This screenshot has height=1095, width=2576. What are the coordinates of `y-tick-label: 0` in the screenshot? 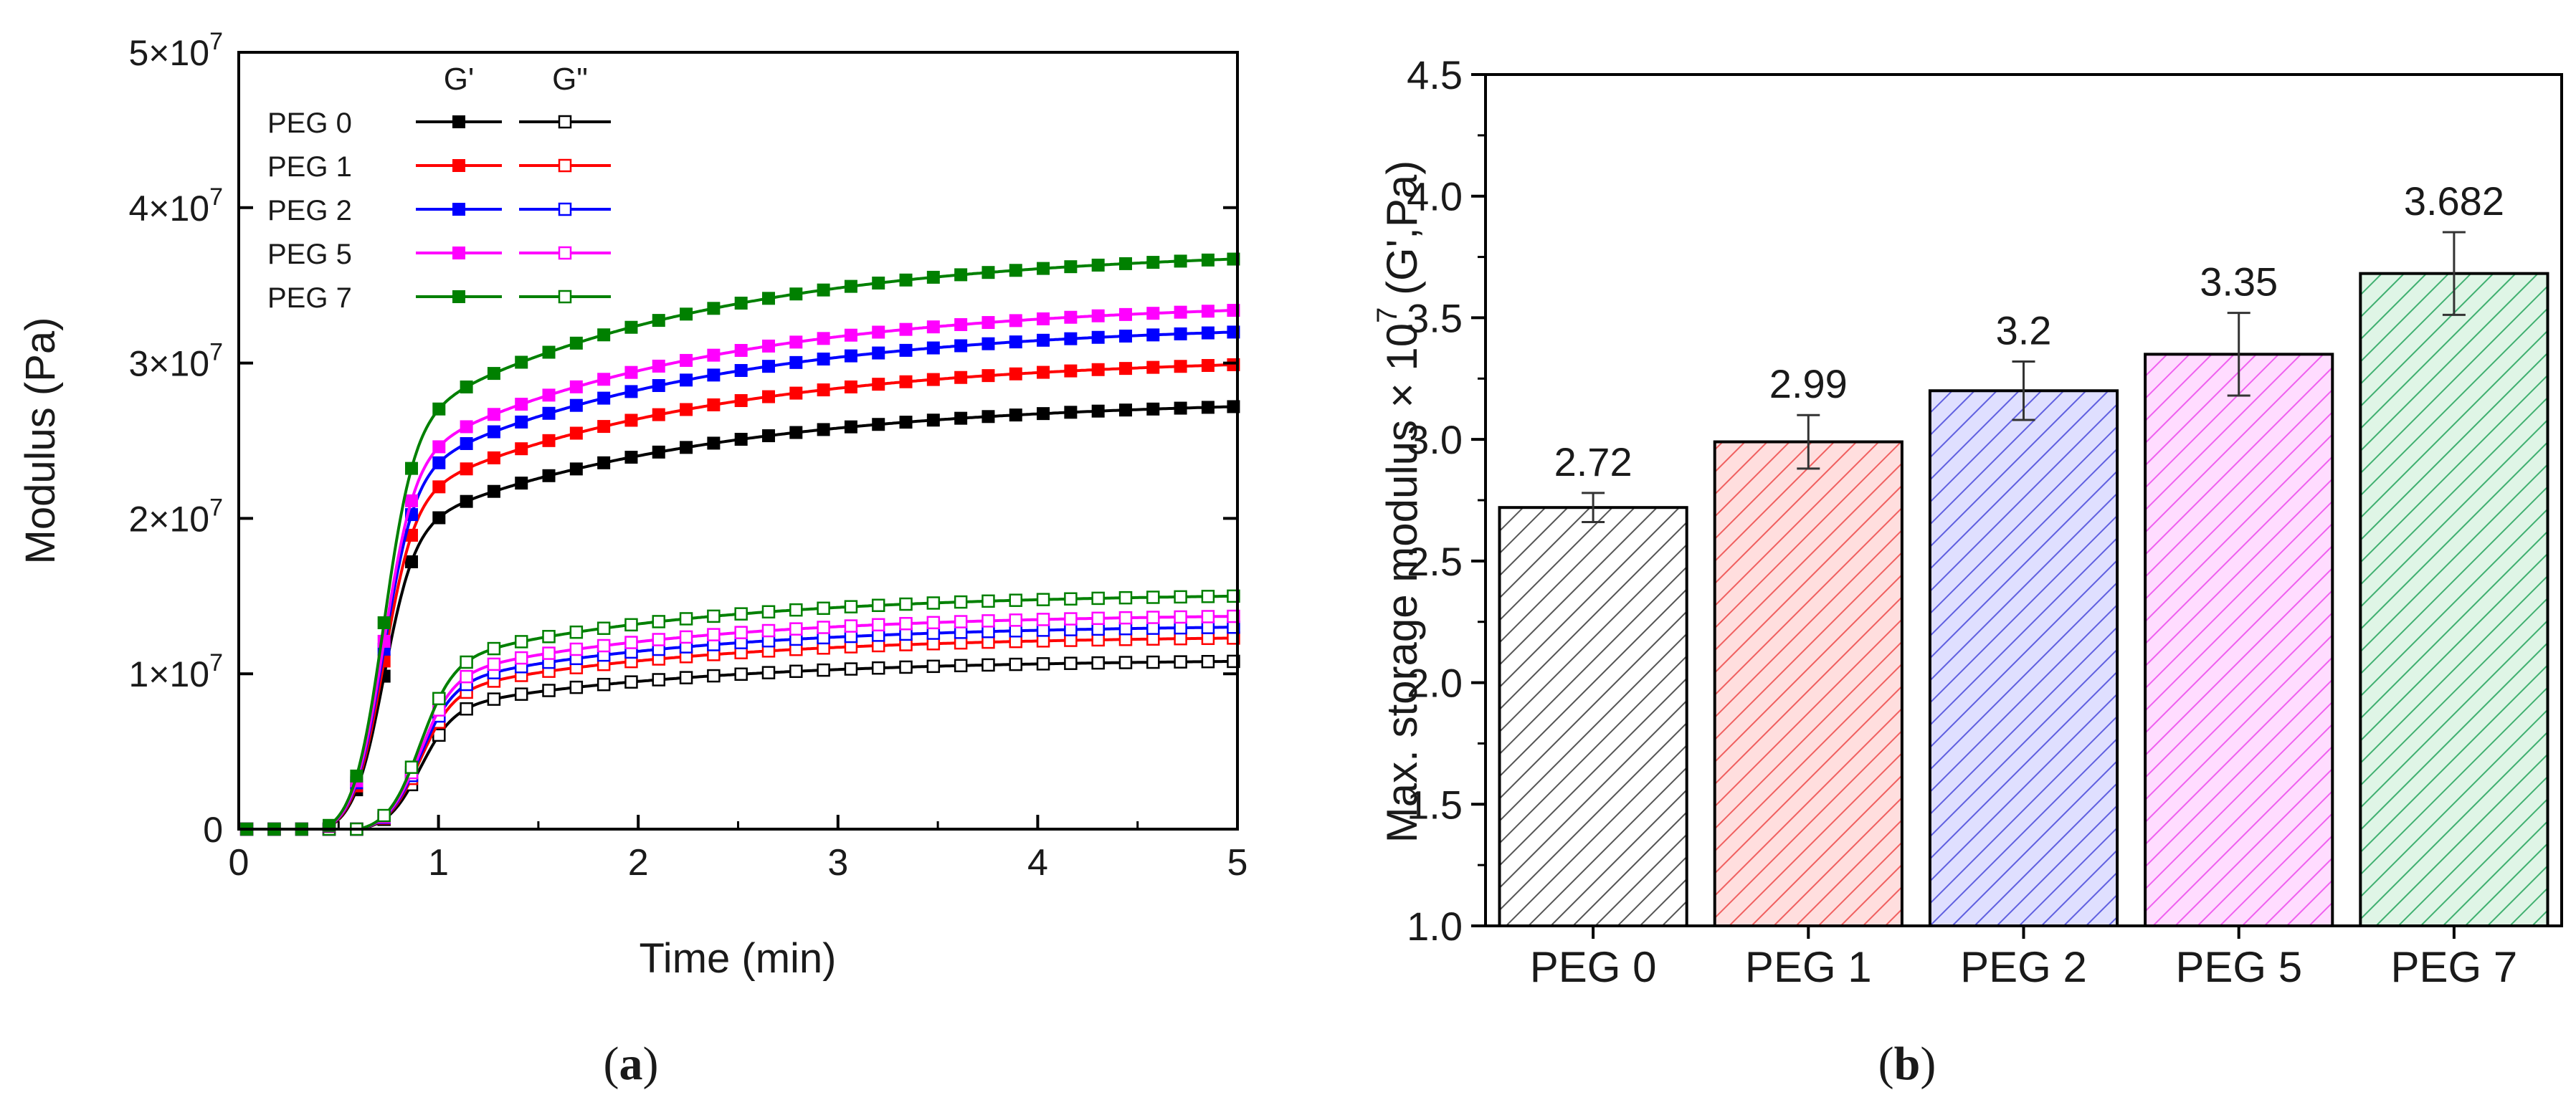 It's located at (213, 830).